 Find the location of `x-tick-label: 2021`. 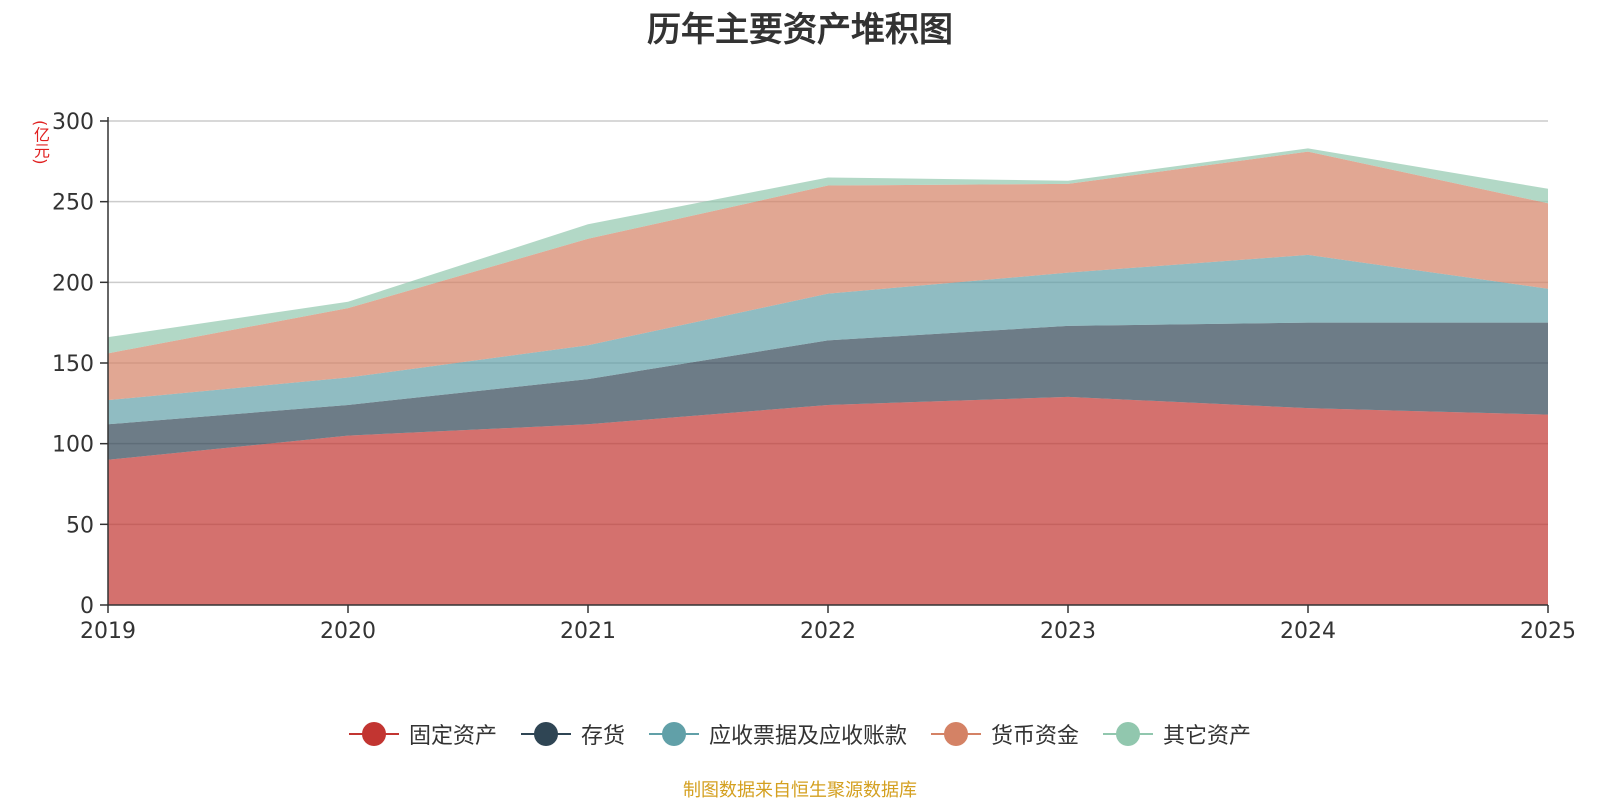

x-tick-label: 2021 is located at coordinates (588, 631).